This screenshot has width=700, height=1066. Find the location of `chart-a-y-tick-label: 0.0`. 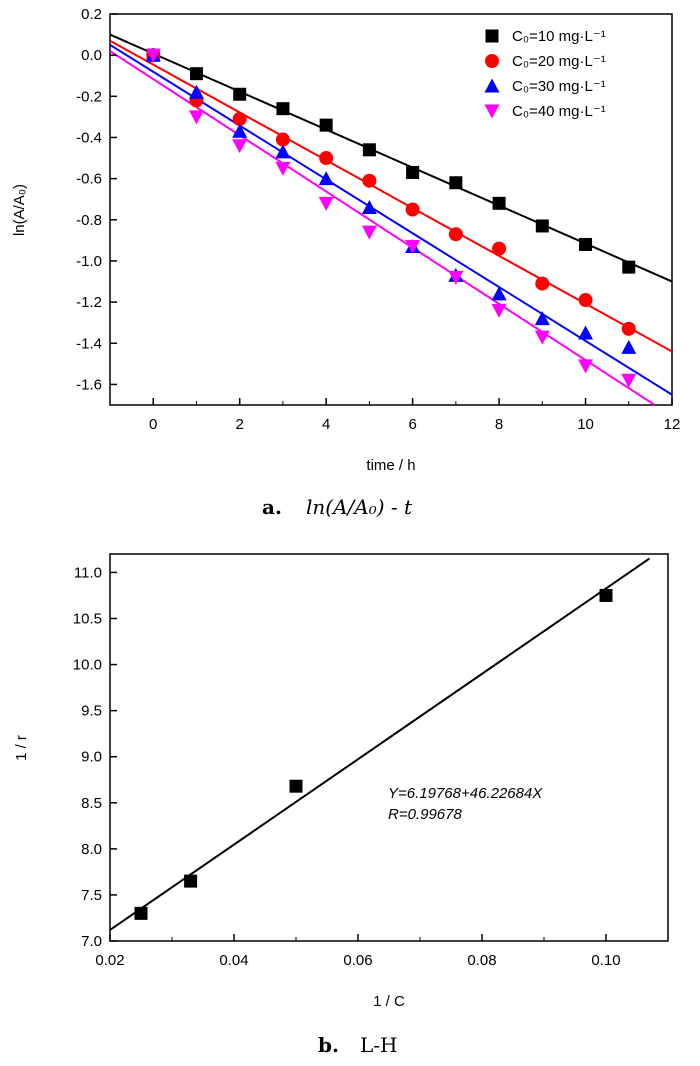

chart-a-y-tick-label: 0.0 is located at coordinates (91, 55).